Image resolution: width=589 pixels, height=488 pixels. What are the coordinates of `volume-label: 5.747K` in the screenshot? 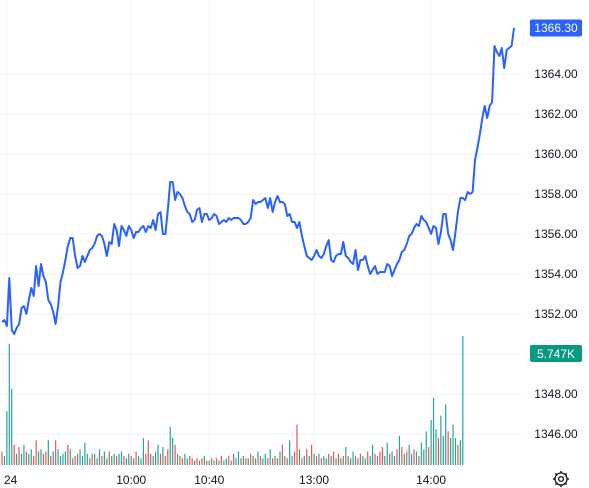 It's located at (556, 354).